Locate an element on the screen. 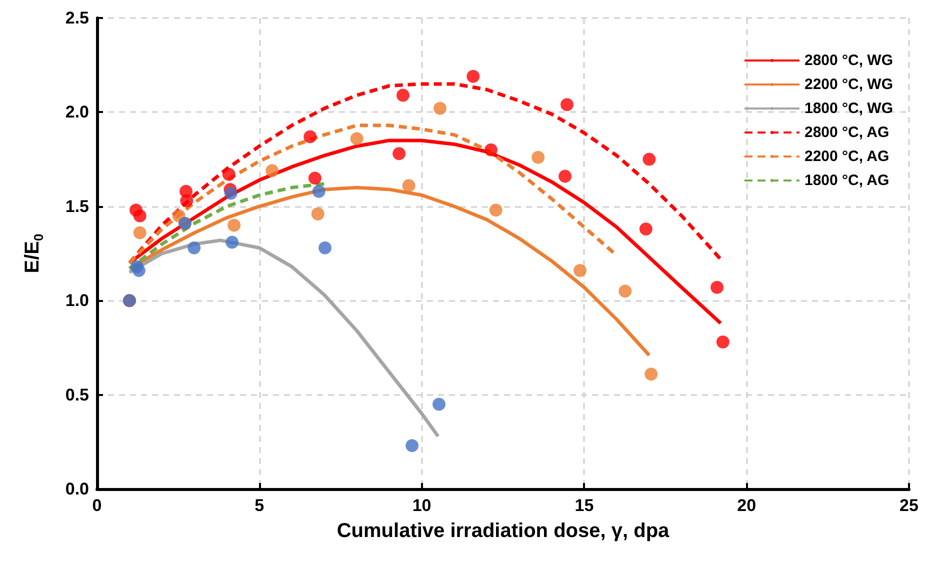 The image size is (926, 563). legend-label: 2200 °C, AG is located at coordinates (847, 156).